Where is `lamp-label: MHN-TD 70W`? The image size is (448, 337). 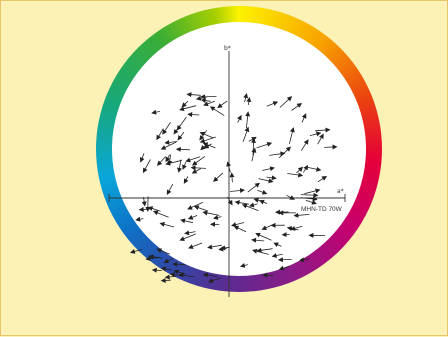
lamp-label: MHN-TD 70W is located at coordinates (322, 209).